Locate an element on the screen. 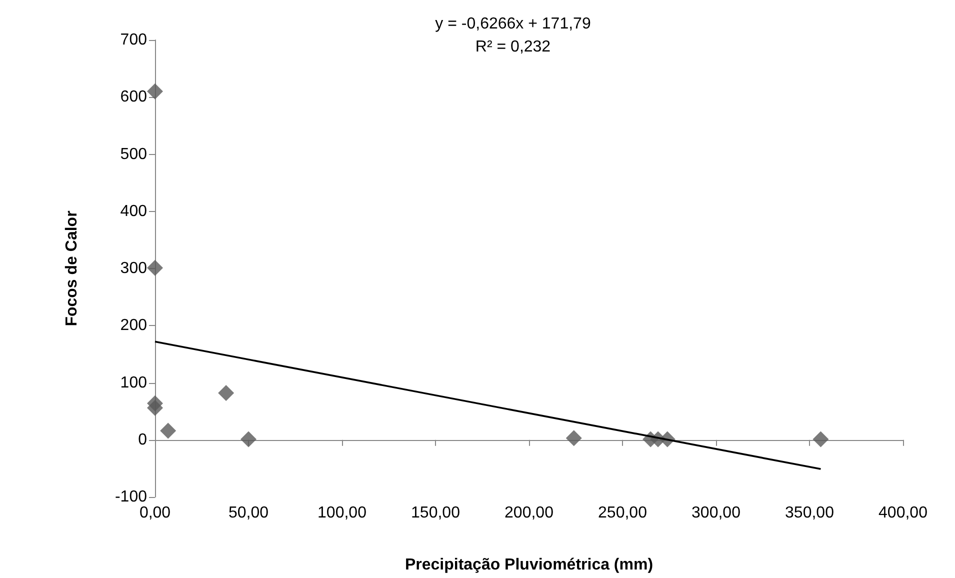 Image resolution: width=955 pixels, height=578 pixels. y-tick-label: 500 is located at coordinates (134, 154).